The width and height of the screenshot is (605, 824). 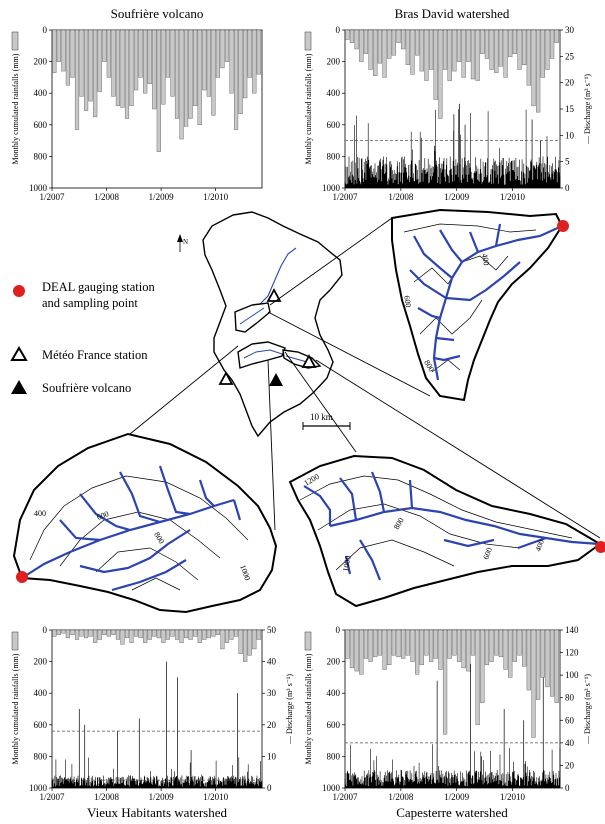 What do you see at coordinates (308, 708) in the screenshot?
I see `y-axis-label: Monthly cumulated rainfalls (mm)` at bounding box center [308, 708].